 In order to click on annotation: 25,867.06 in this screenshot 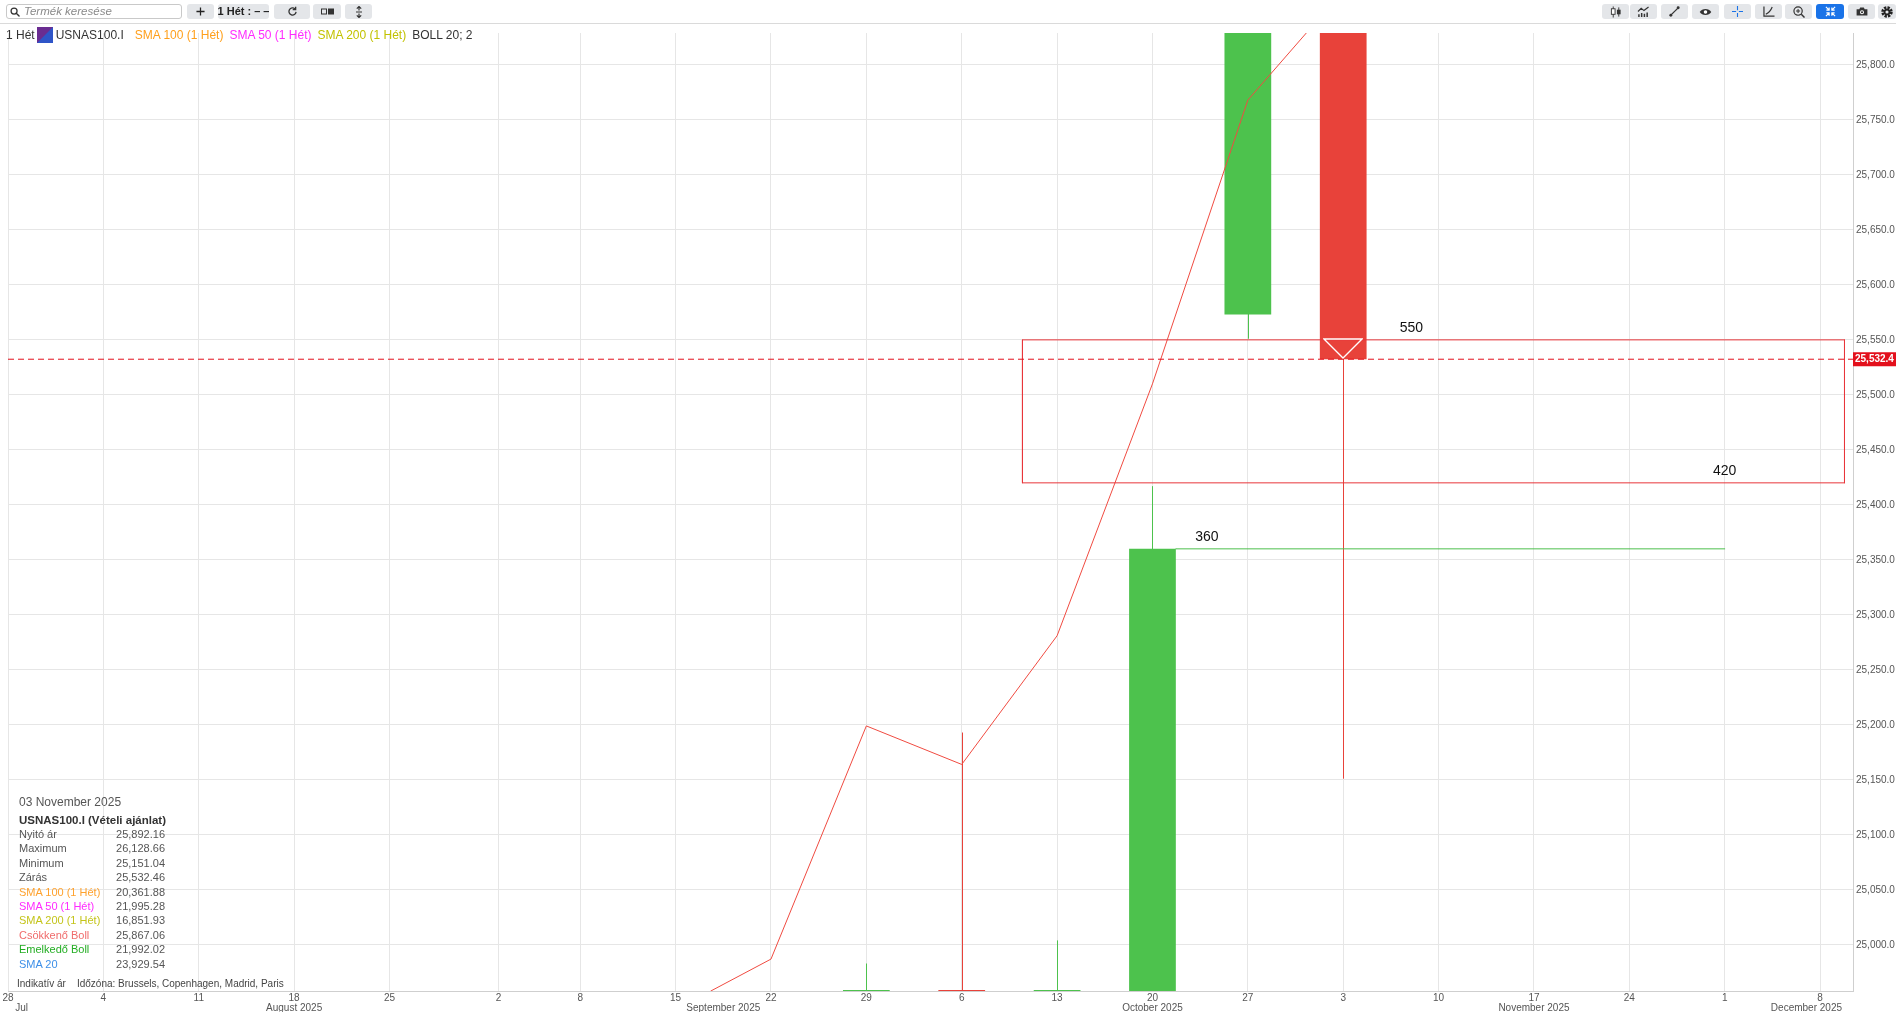, I will do `click(140, 935)`.